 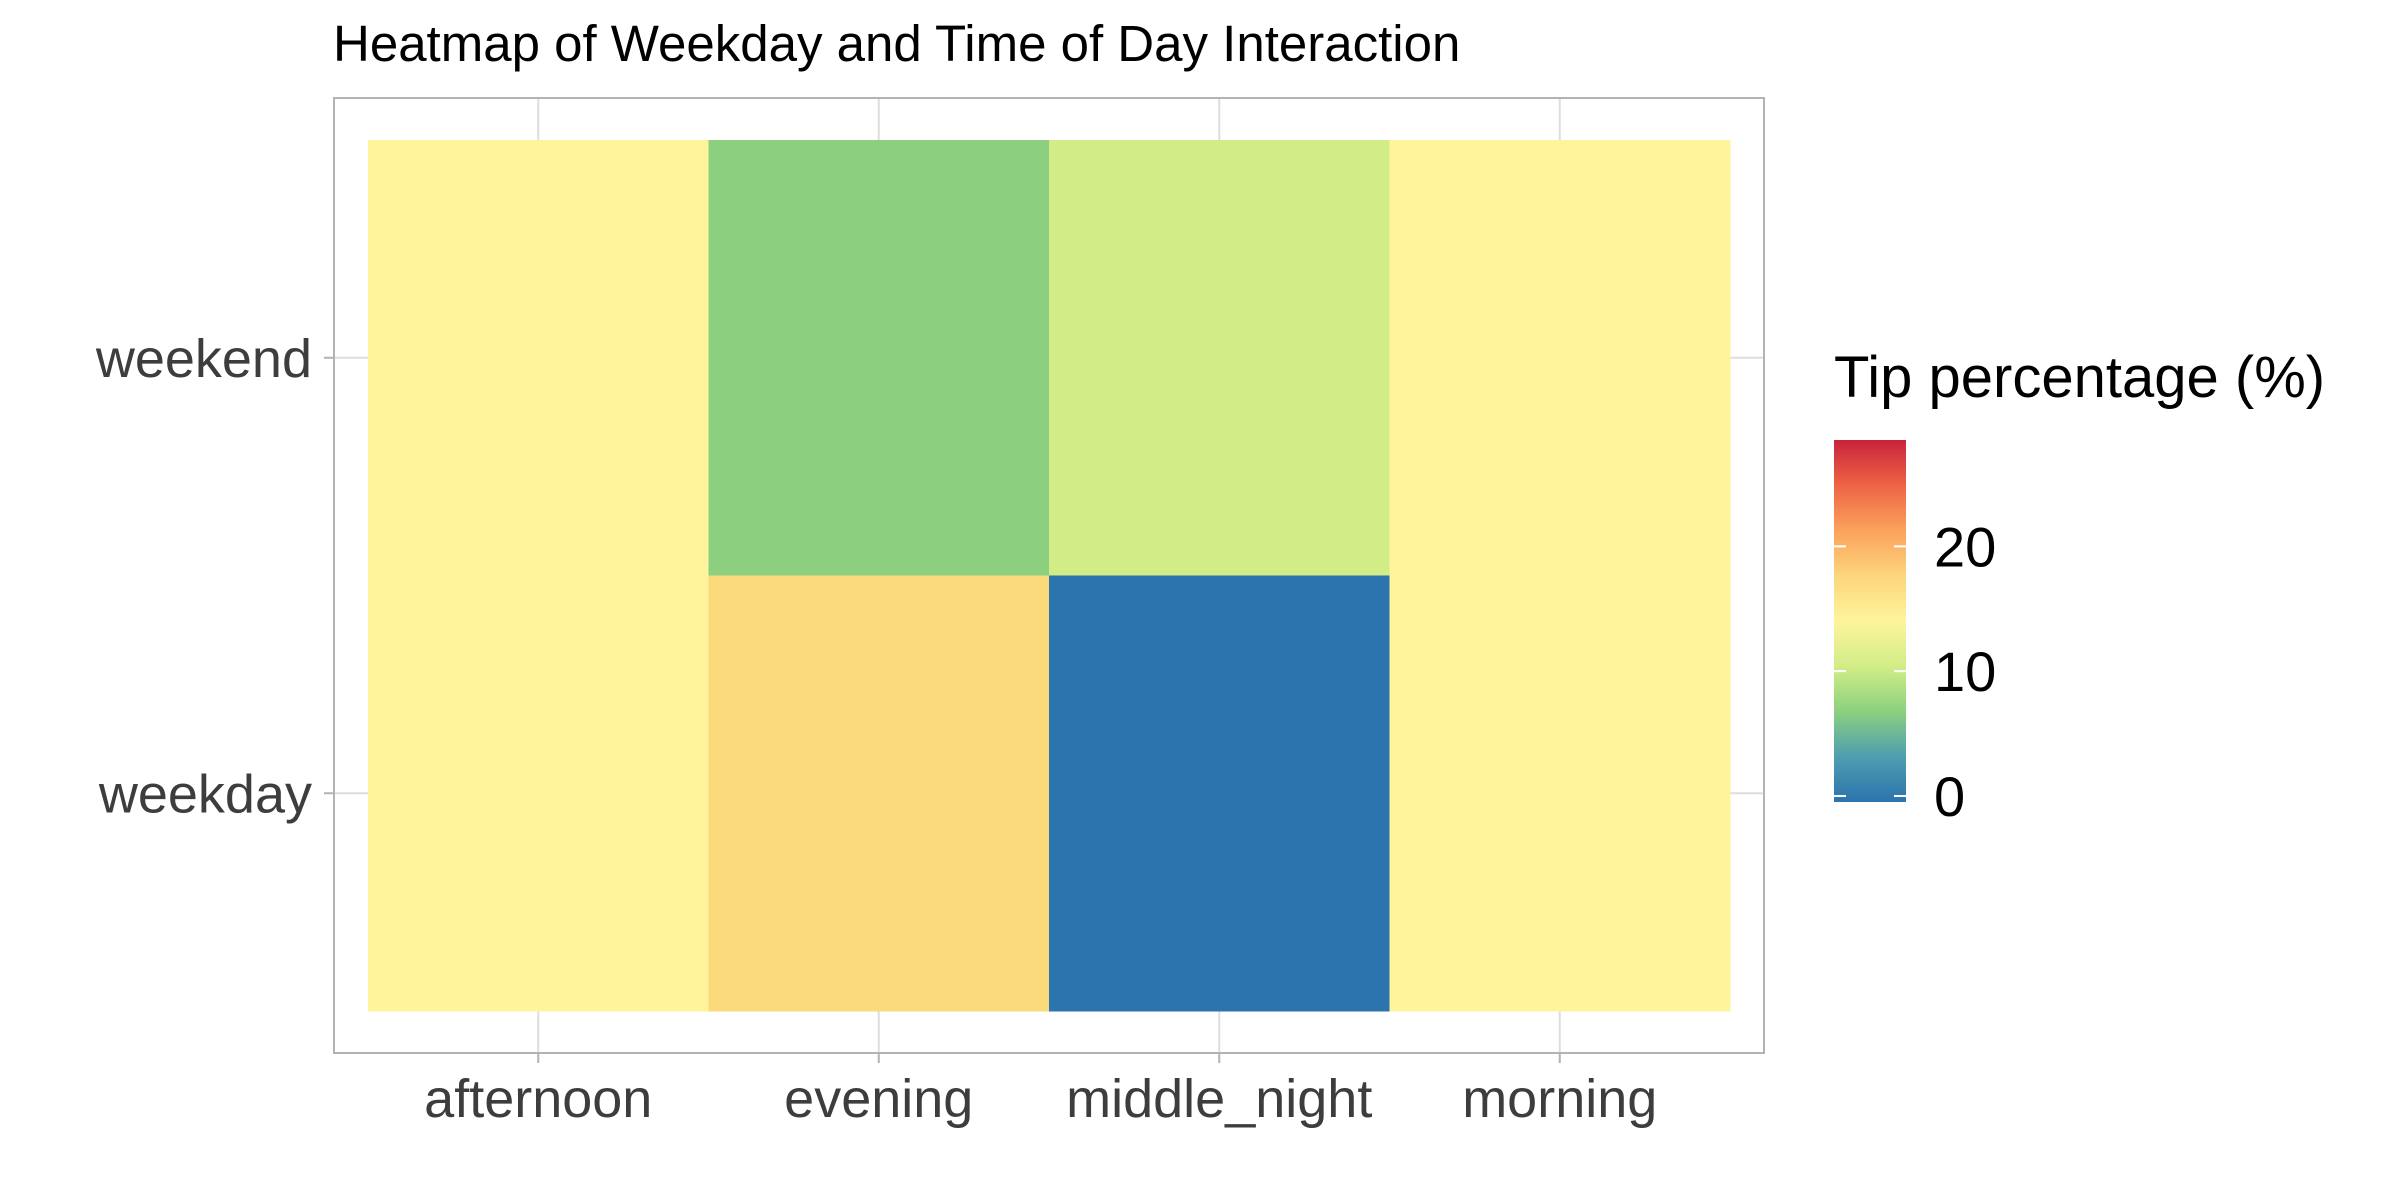 What do you see at coordinates (203, 359) in the screenshot?
I see `y-tick-label: weekend` at bounding box center [203, 359].